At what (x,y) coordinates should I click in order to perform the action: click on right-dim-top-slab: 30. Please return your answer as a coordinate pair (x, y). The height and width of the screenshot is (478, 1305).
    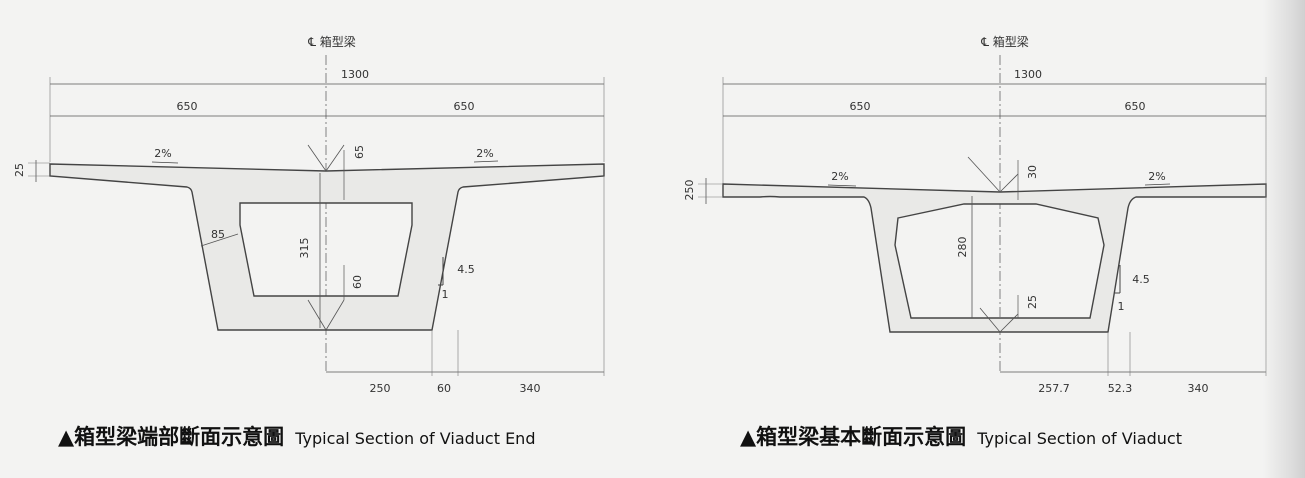
    Looking at the image, I should click on (1032, 172).